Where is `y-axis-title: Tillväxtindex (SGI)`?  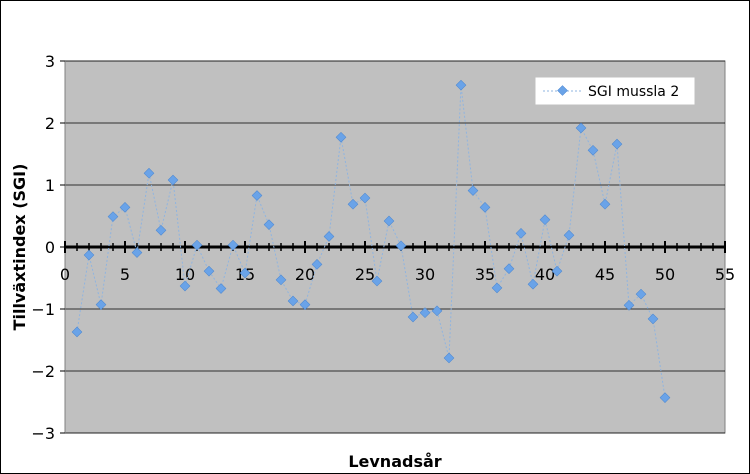 y-axis-title: Tillväxtindex (SGI) is located at coordinates (19, 247).